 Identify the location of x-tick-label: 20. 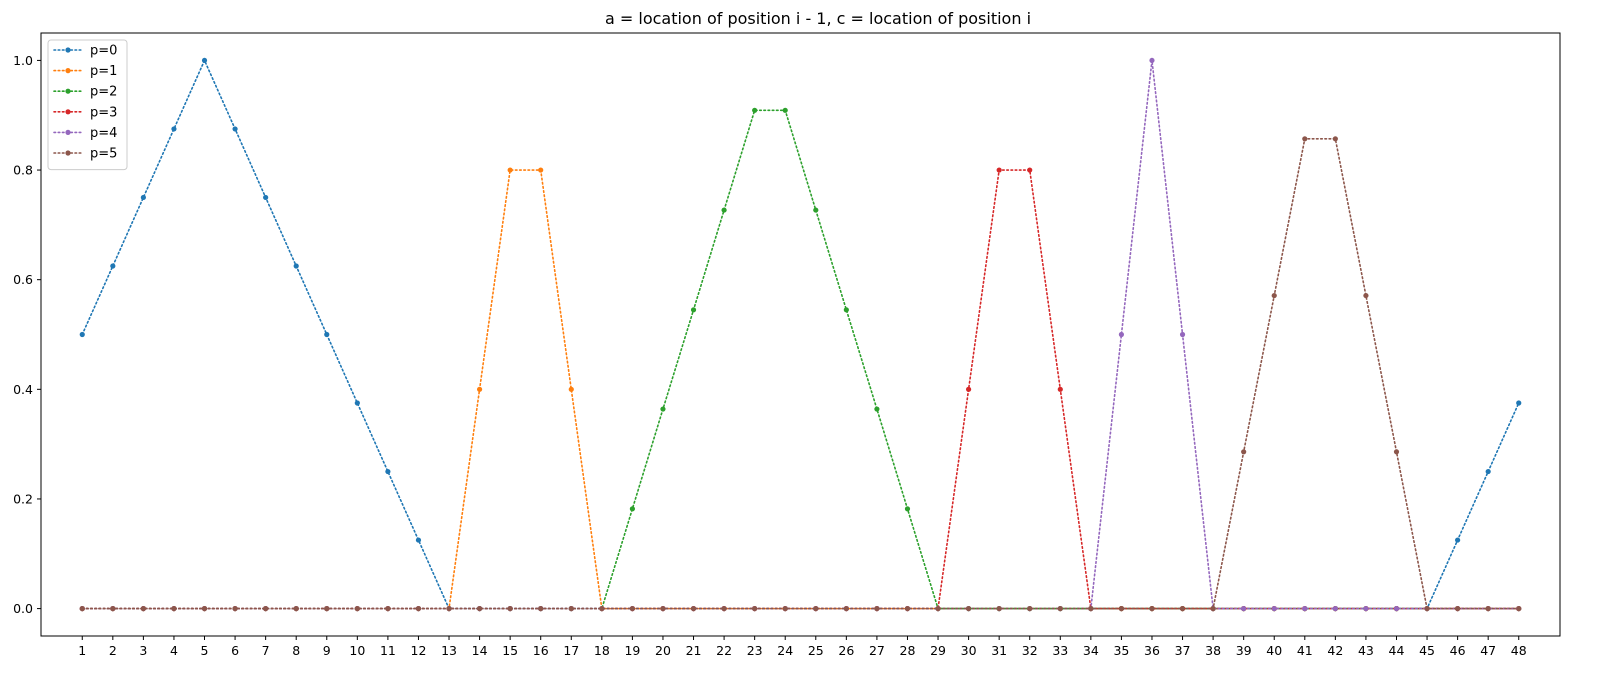
(663, 650).